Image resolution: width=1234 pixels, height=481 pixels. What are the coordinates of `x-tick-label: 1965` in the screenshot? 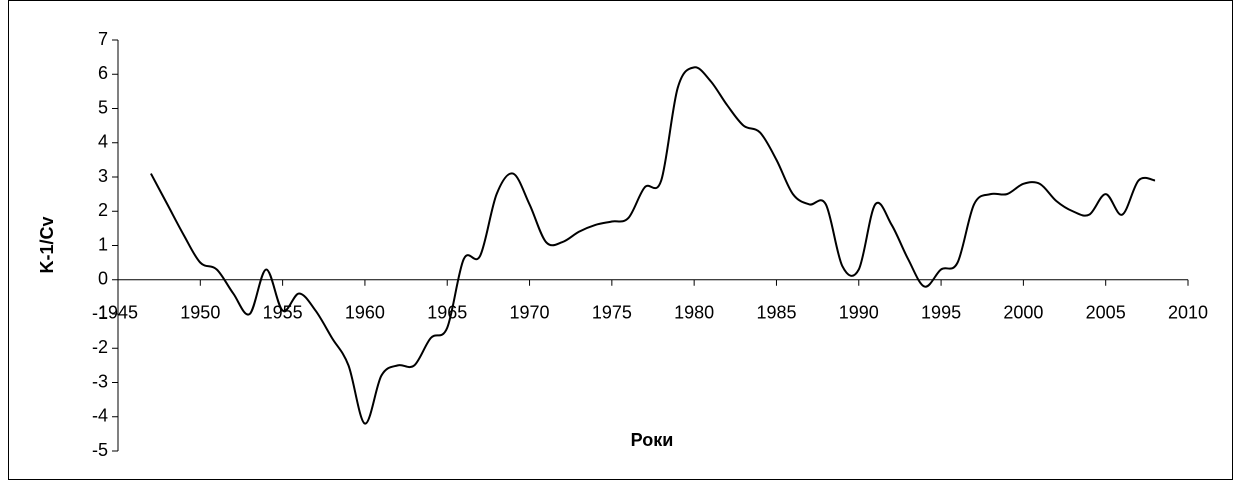 It's located at (447, 313).